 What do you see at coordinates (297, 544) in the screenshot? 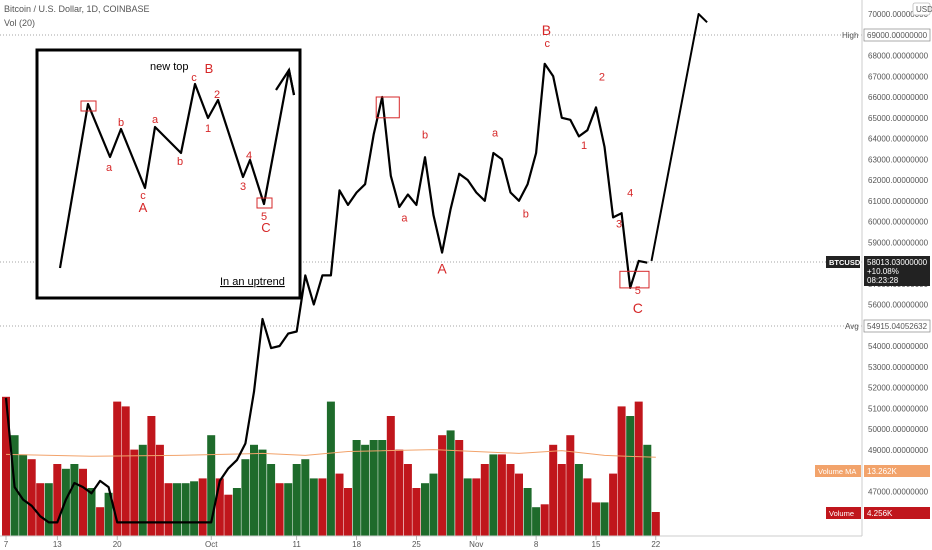
I see `time-tick-4: 11` at bounding box center [297, 544].